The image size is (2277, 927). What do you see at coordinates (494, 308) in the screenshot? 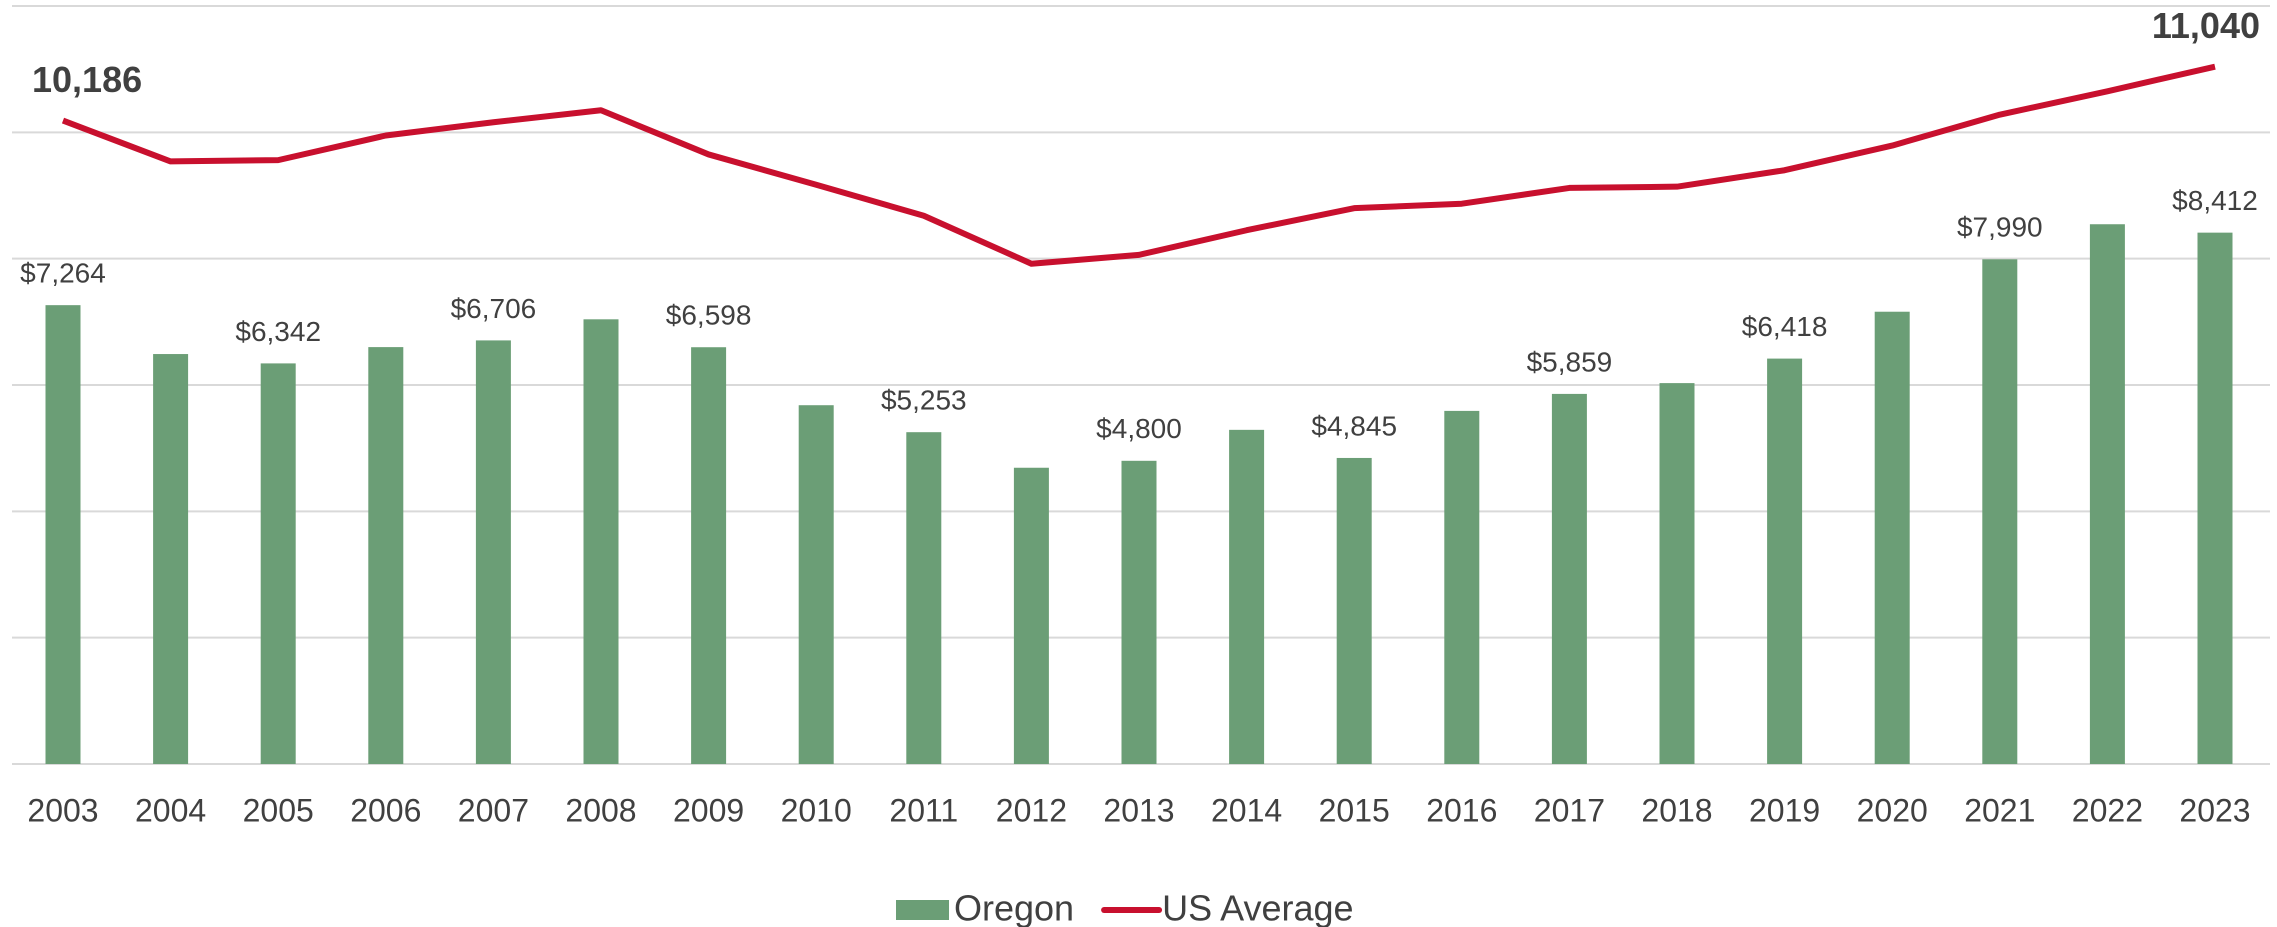
I see `data-label: $6,706` at bounding box center [494, 308].